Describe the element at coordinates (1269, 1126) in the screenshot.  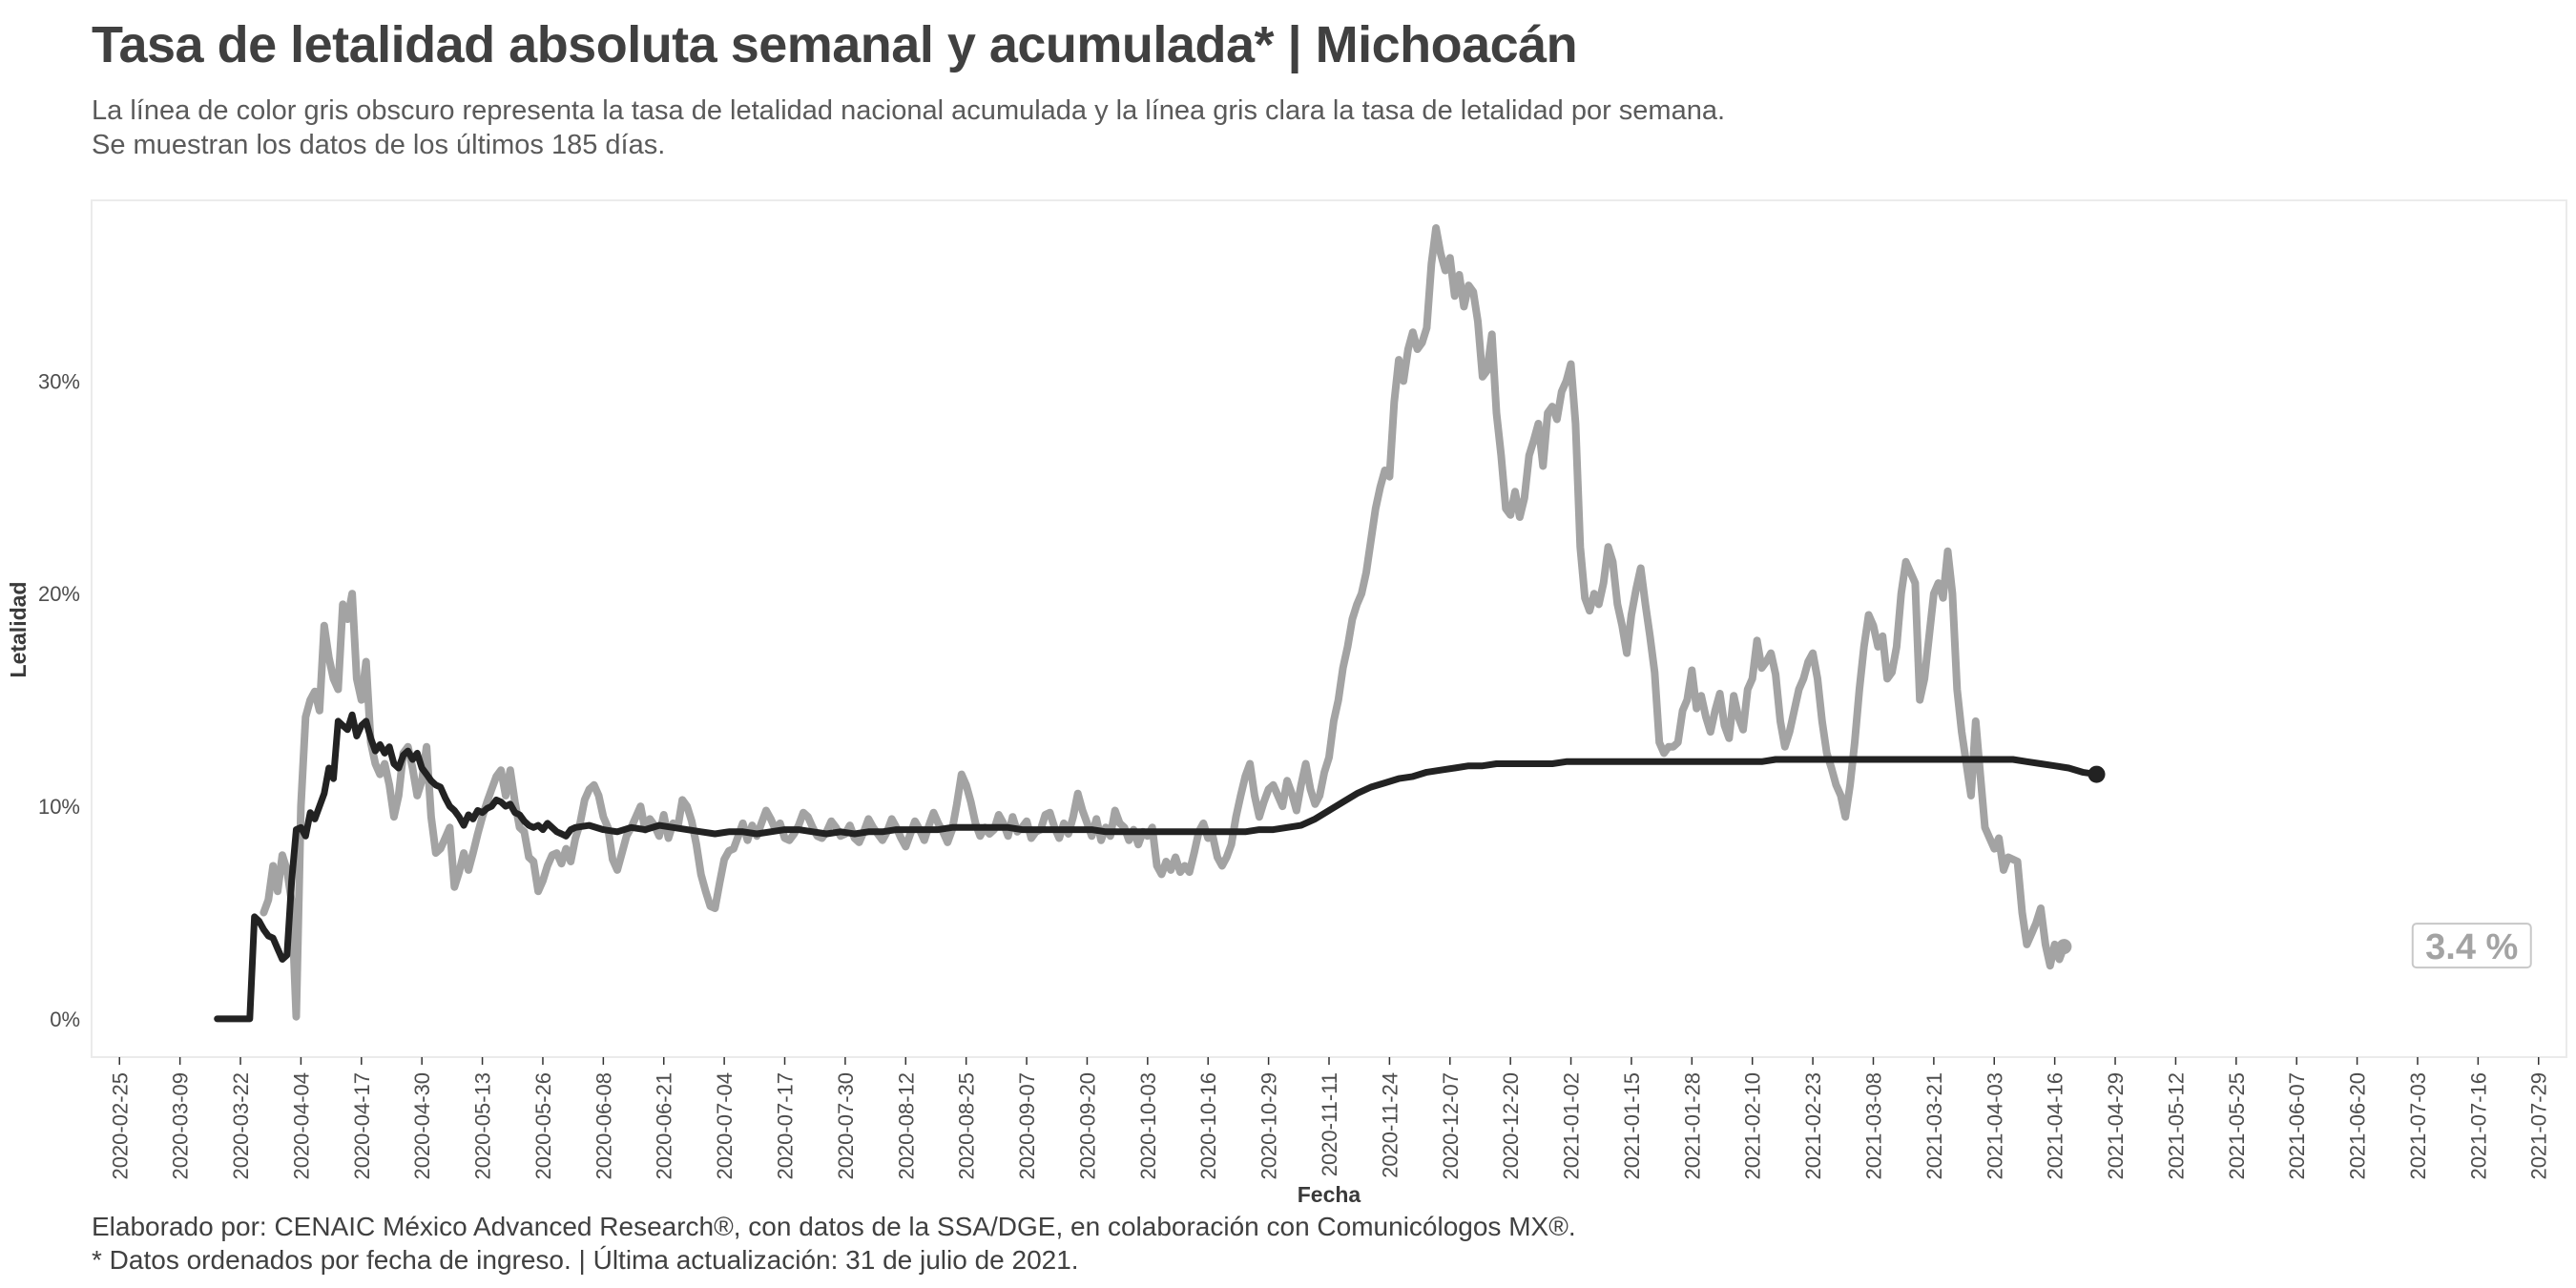
I see `x-tick-label: 2020-10-29` at that location.